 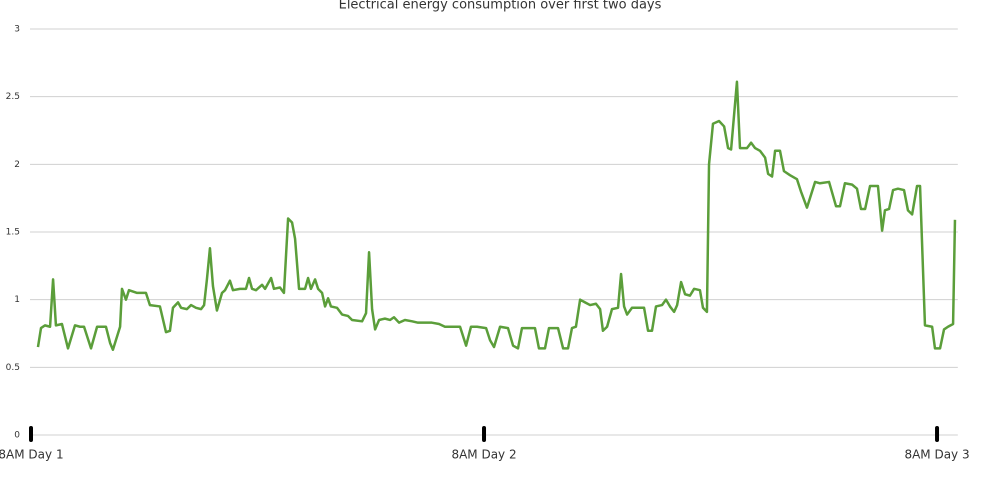 I want to click on y-tick-label: 2.5, so click(x=13, y=97).